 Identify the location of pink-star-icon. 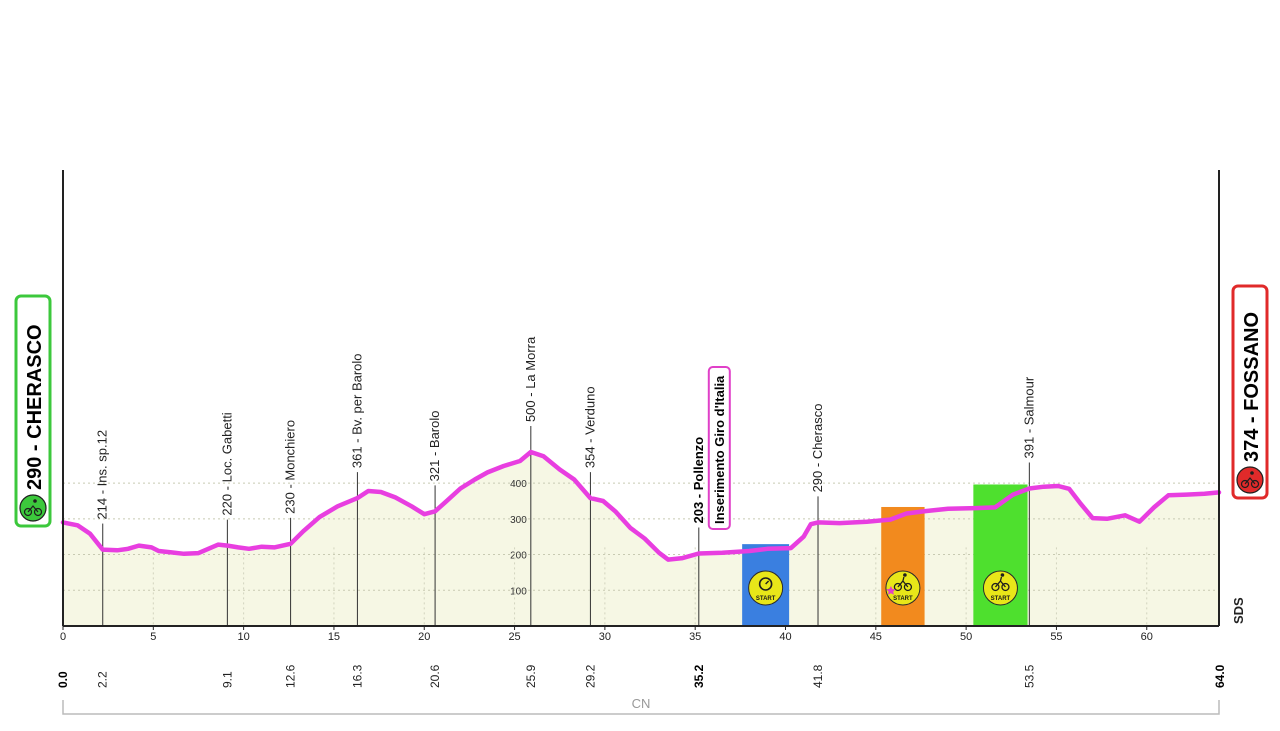
(891, 590).